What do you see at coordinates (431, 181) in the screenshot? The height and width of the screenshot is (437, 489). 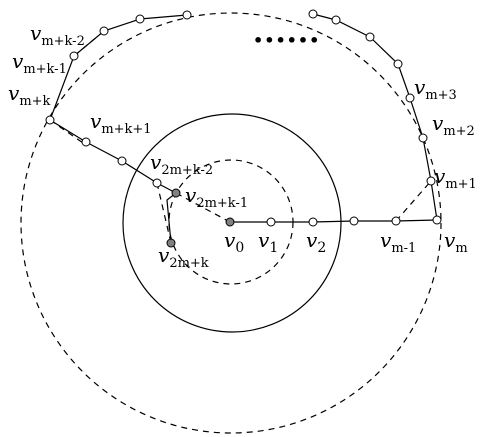 I see `node-vmp1` at bounding box center [431, 181].